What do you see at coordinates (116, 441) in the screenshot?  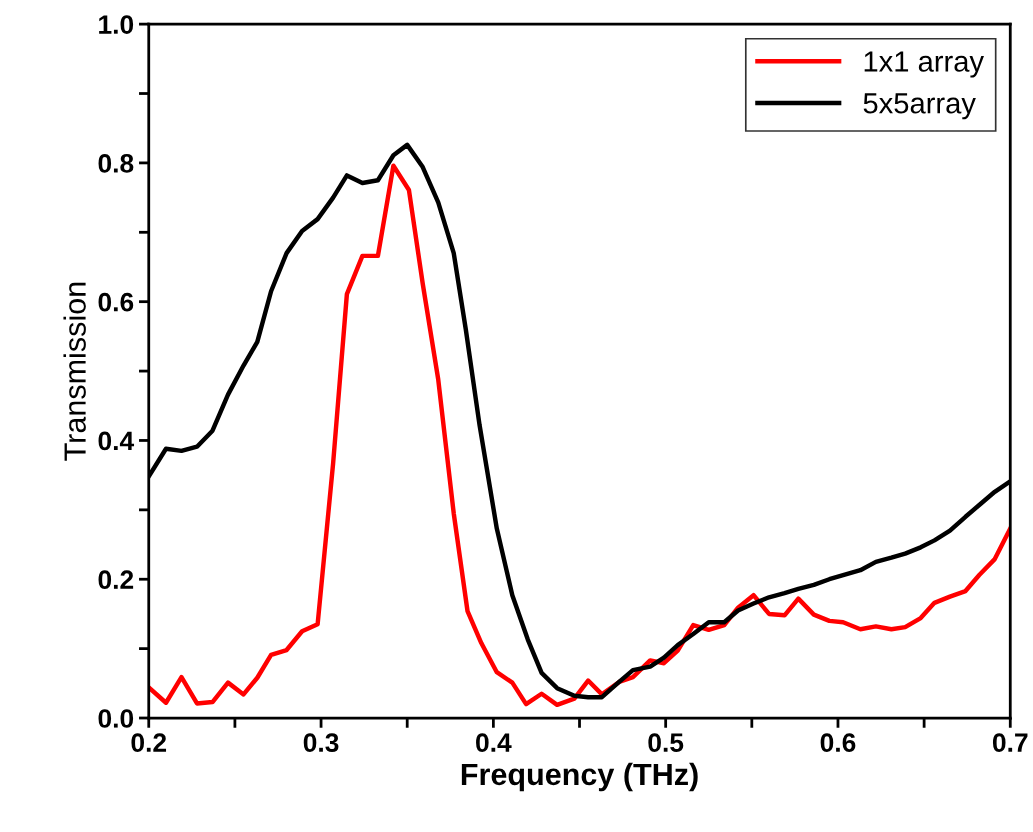 I see `y-tick-label: 0.4` at bounding box center [116, 441].